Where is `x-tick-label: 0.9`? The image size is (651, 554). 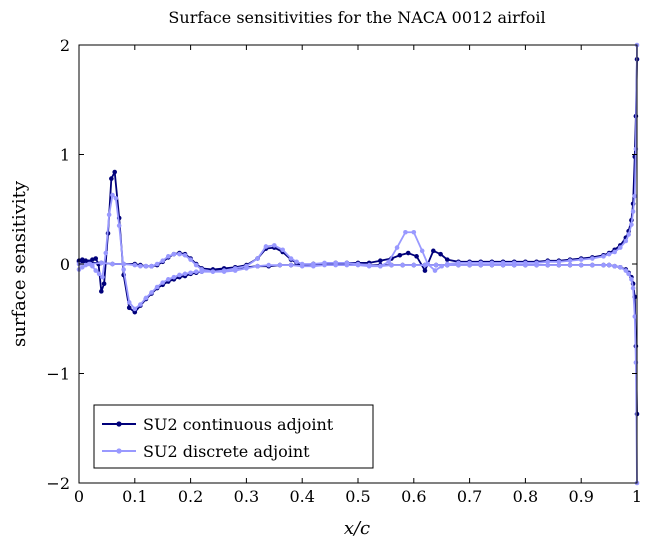
x-tick-label: 0.9 is located at coordinates (580, 496).